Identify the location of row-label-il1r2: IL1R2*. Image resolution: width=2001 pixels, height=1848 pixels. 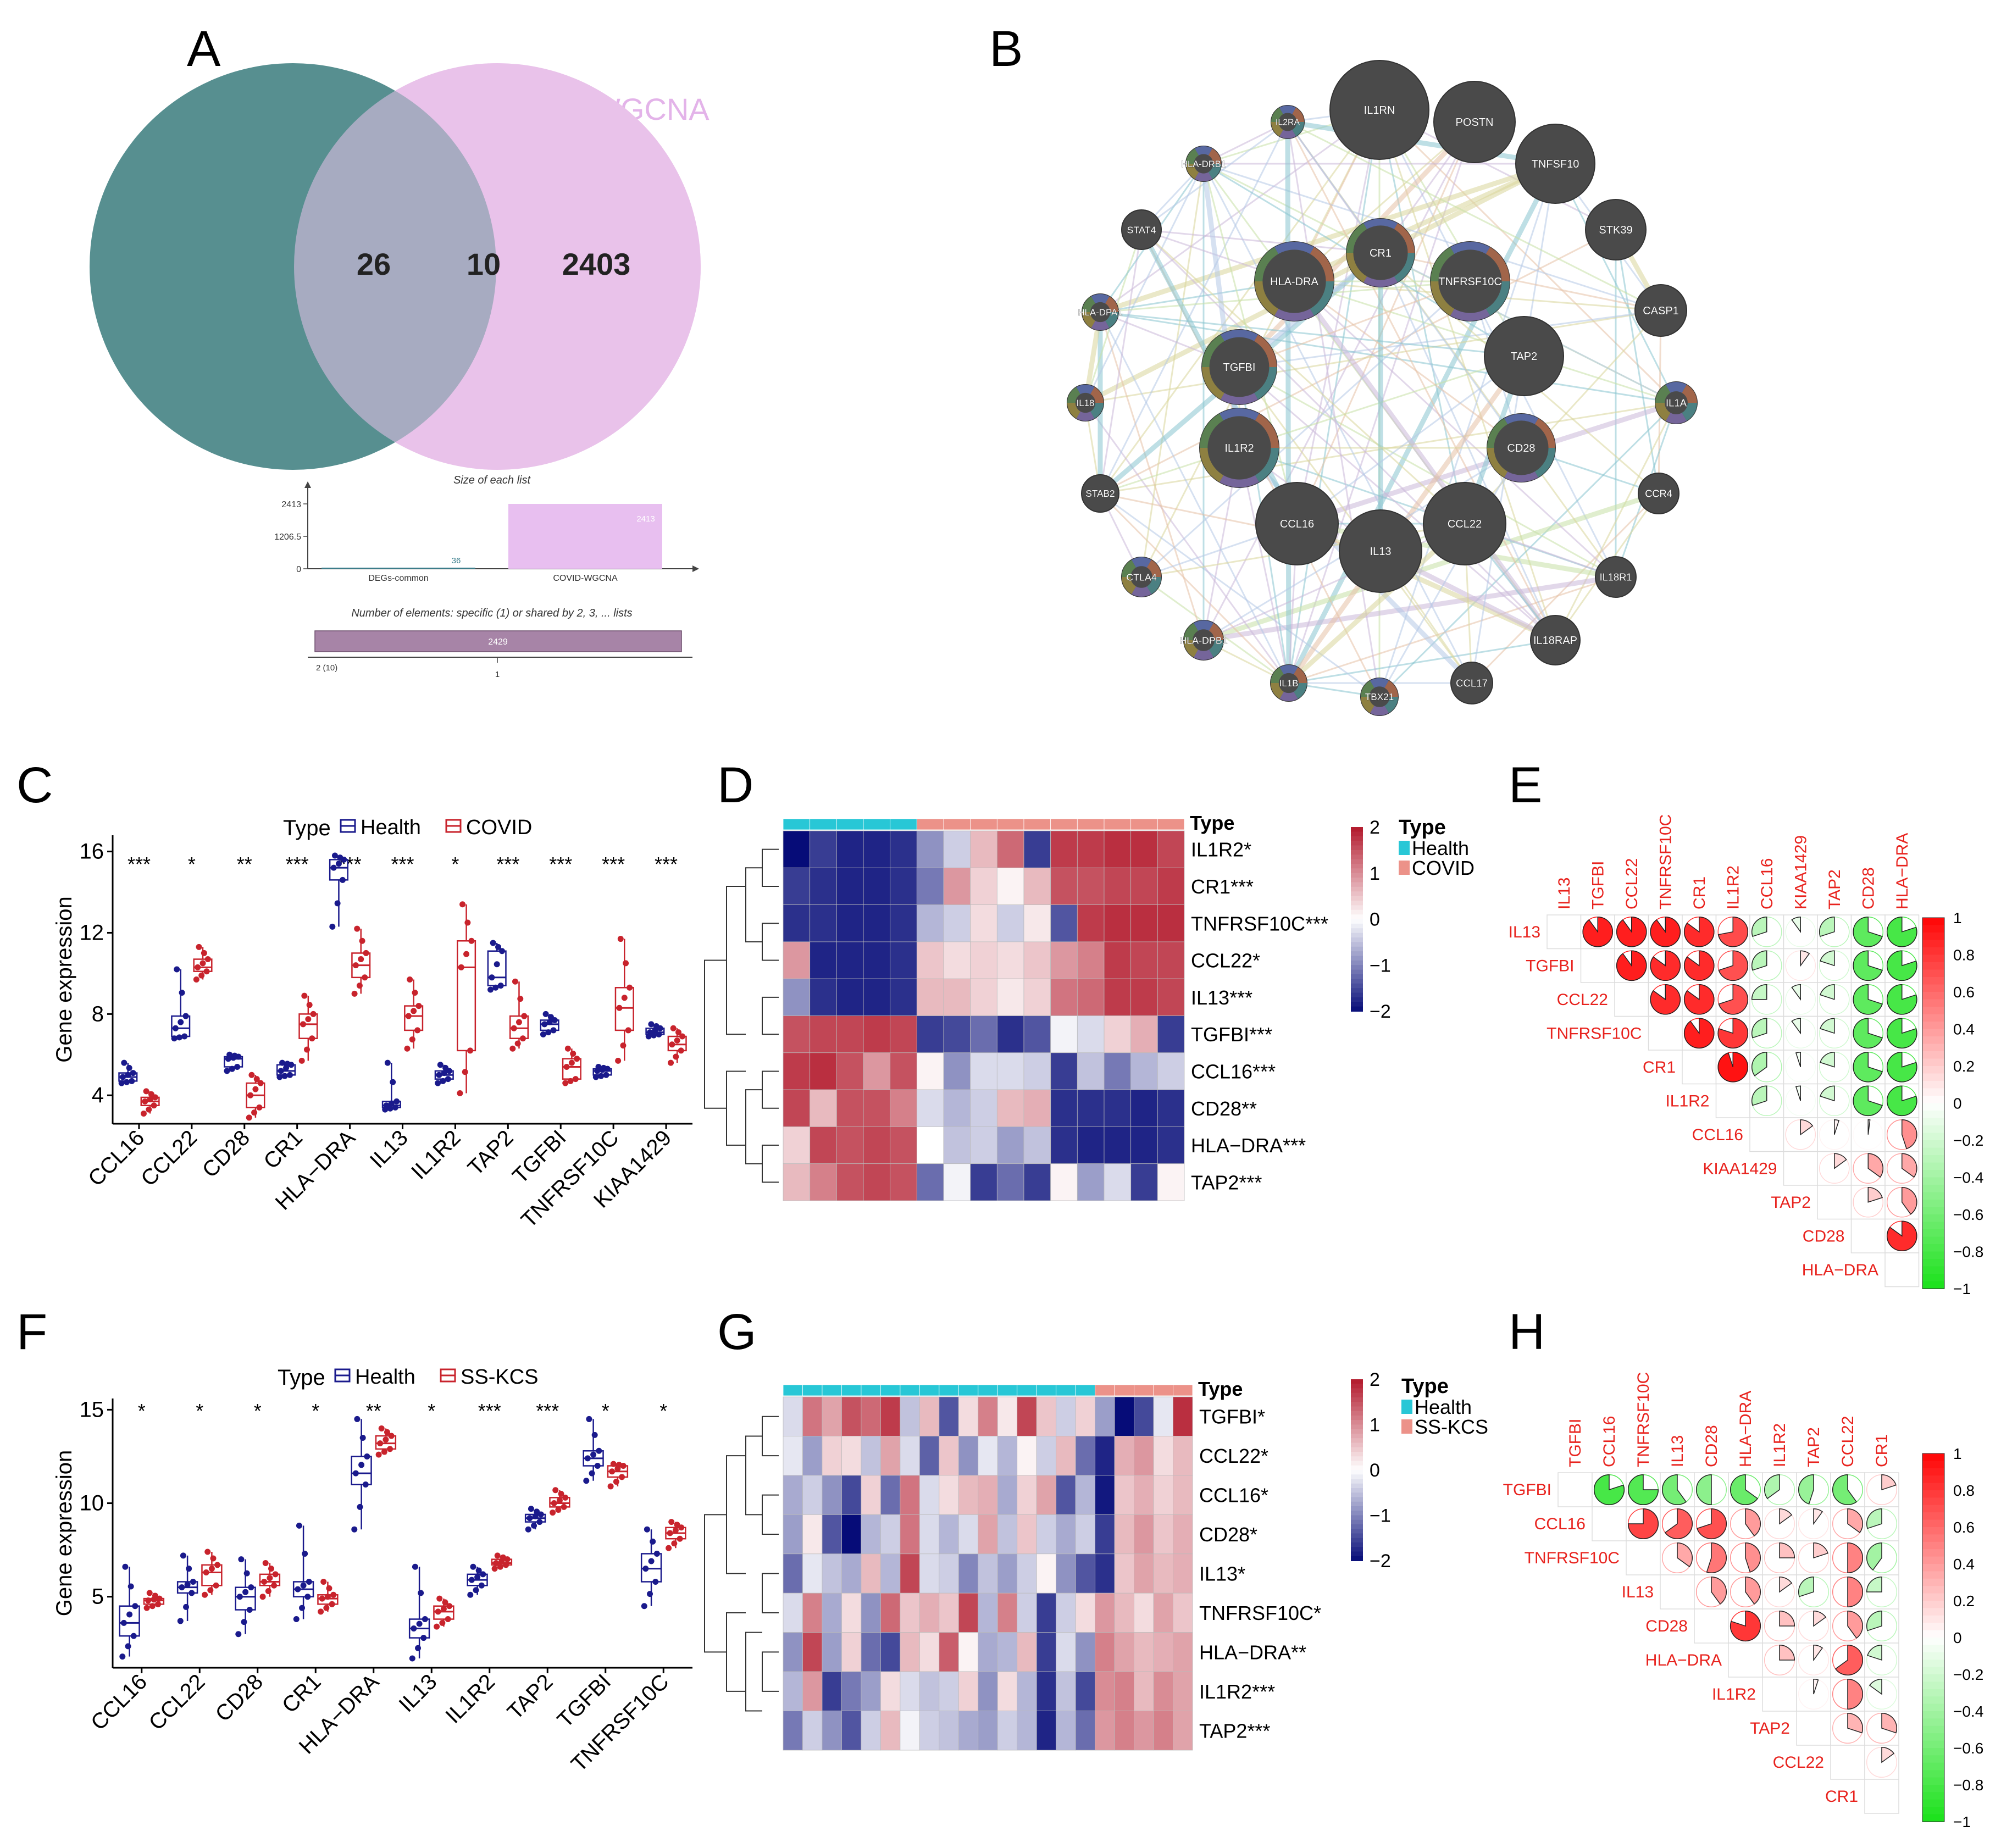
(1221, 850).